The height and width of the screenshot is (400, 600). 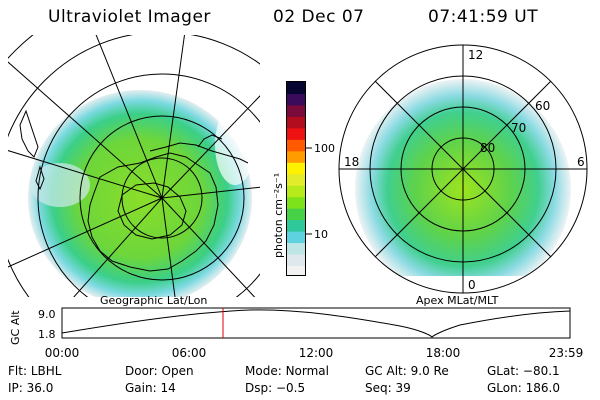 I want to click on status-ip: IP: 36.0, so click(x=31, y=388).